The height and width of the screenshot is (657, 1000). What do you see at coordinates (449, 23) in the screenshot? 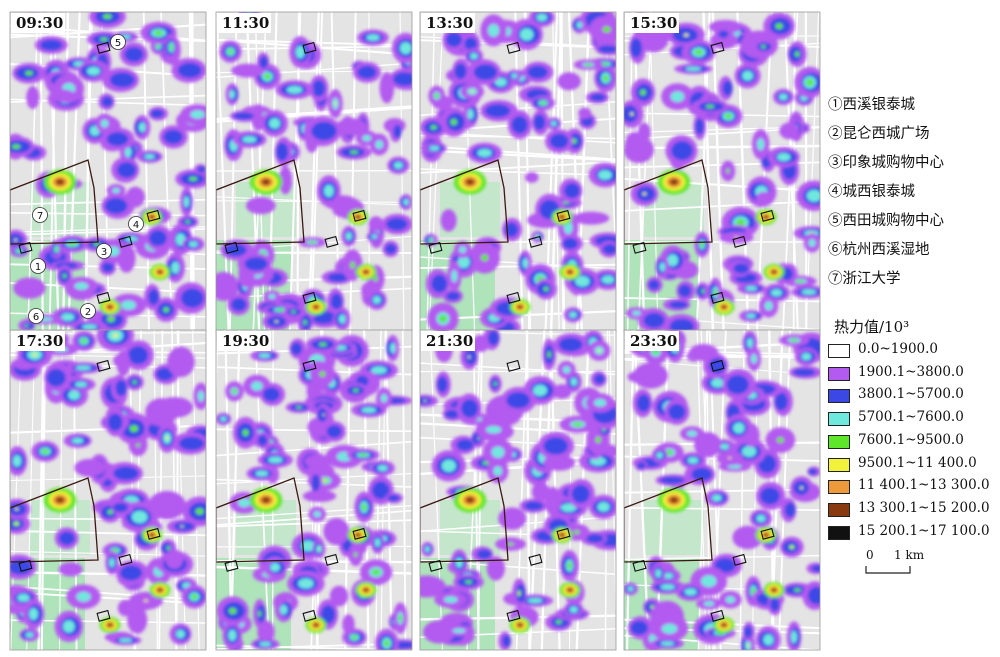
I see `panel-time-label: 13:30` at bounding box center [449, 23].